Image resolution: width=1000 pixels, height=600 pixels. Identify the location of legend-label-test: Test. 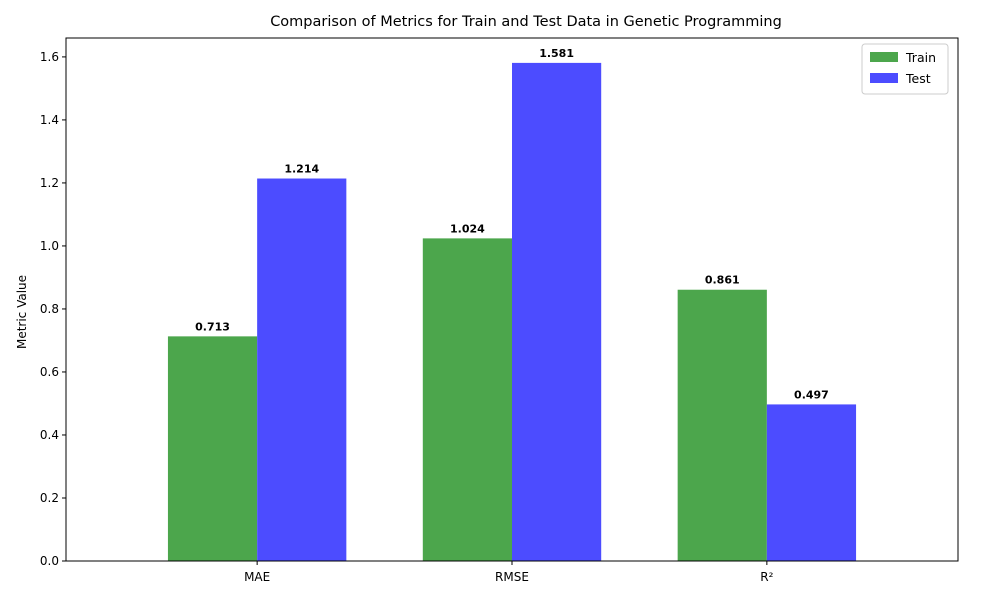
(918, 78).